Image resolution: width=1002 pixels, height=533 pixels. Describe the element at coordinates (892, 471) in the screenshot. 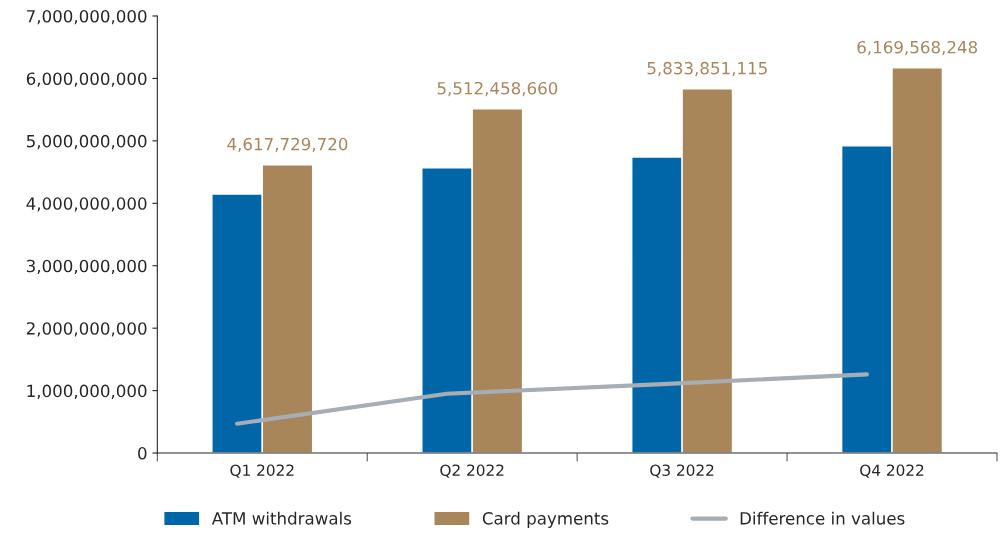

I see `x-tick-label: Q4 2022` at that location.